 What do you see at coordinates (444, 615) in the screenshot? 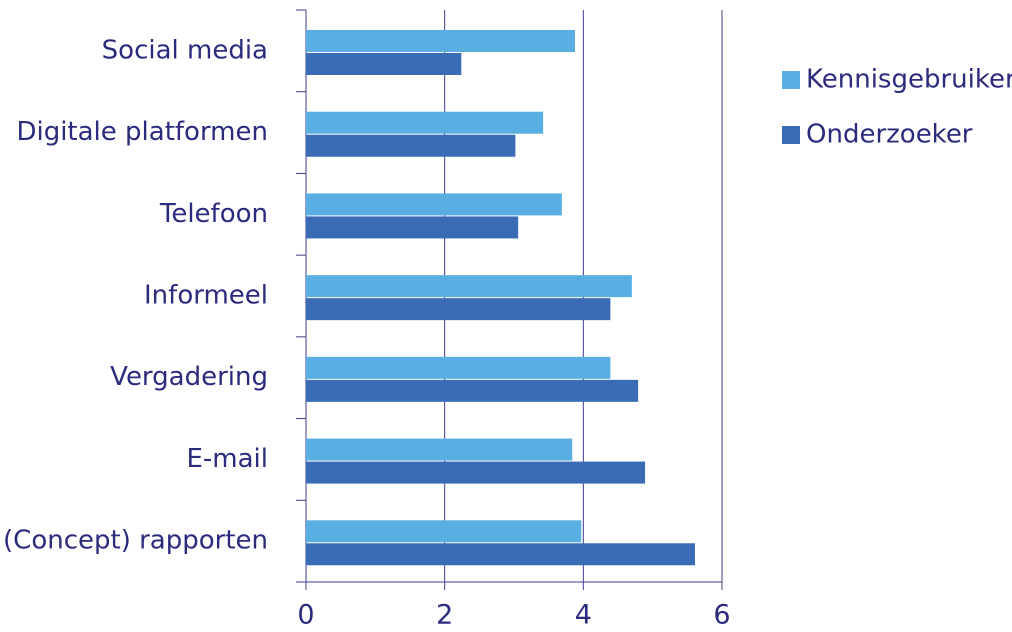
I see `x-tick-label: 2` at bounding box center [444, 615].